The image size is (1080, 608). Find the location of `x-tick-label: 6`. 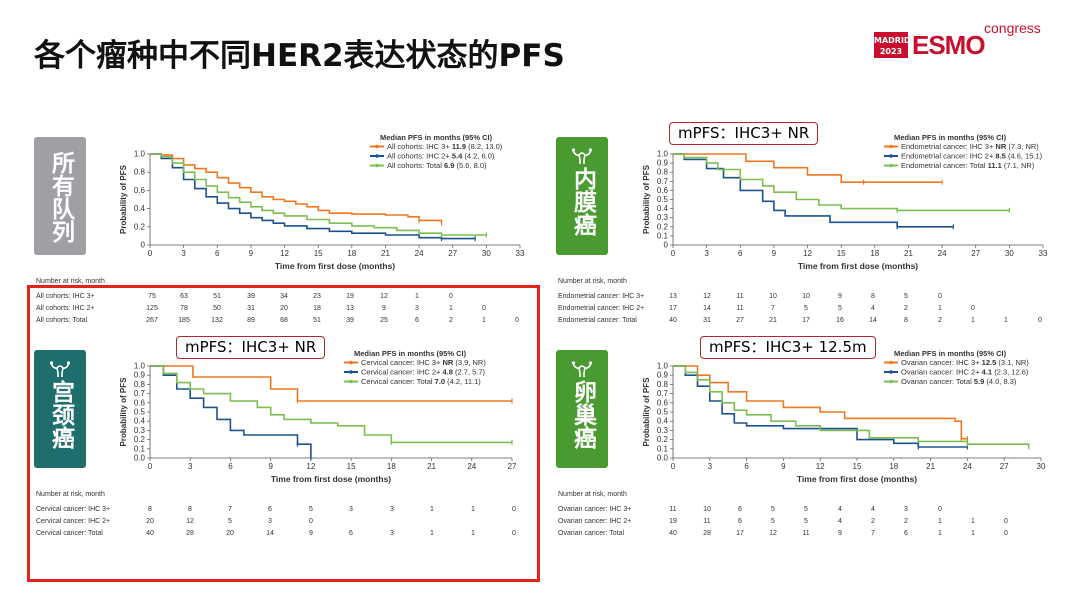

x-tick-label: 6 is located at coordinates (217, 253).